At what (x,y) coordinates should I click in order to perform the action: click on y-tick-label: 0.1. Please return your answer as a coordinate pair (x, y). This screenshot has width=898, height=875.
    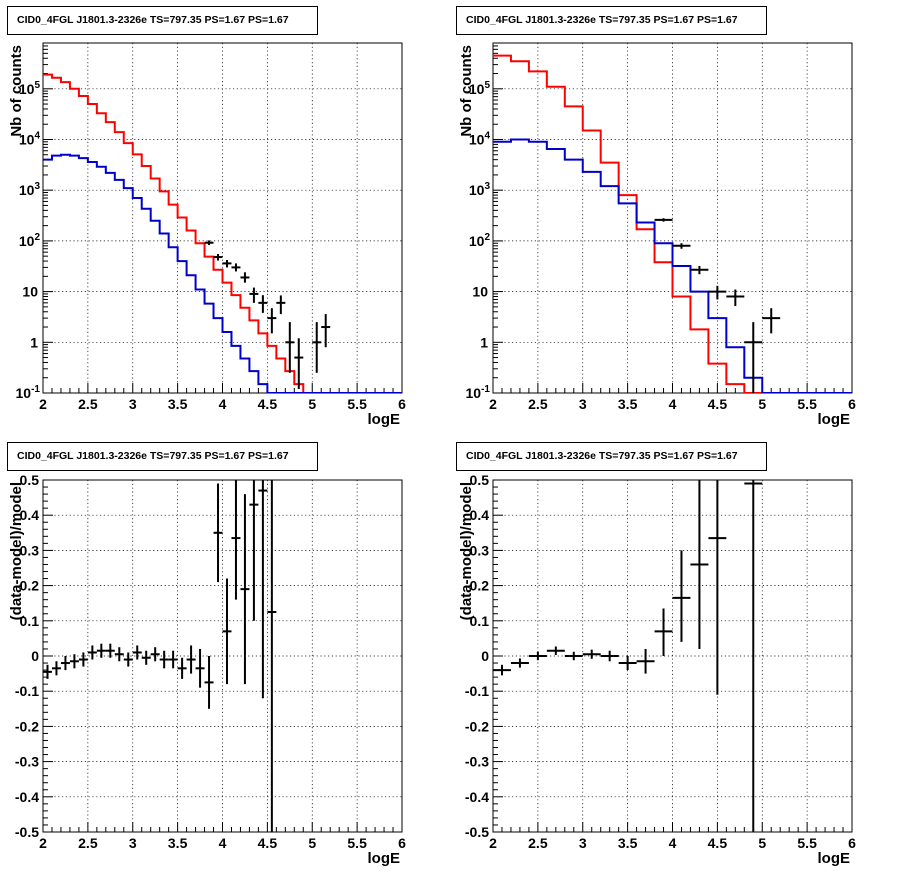
    Looking at the image, I should click on (30, 621).